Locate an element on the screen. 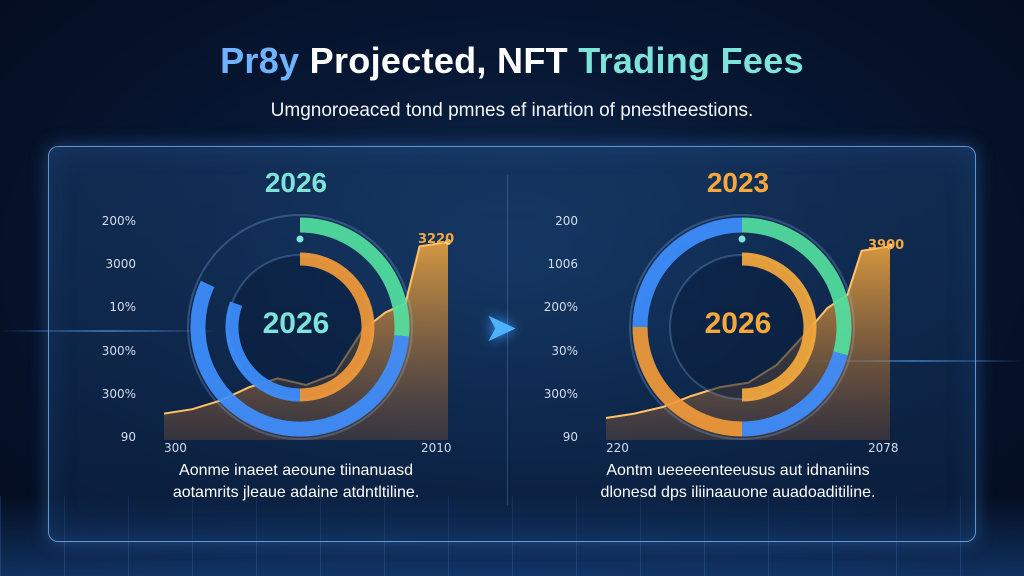  arrow-right-icon: ➤ is located at coordinates (501, 328).